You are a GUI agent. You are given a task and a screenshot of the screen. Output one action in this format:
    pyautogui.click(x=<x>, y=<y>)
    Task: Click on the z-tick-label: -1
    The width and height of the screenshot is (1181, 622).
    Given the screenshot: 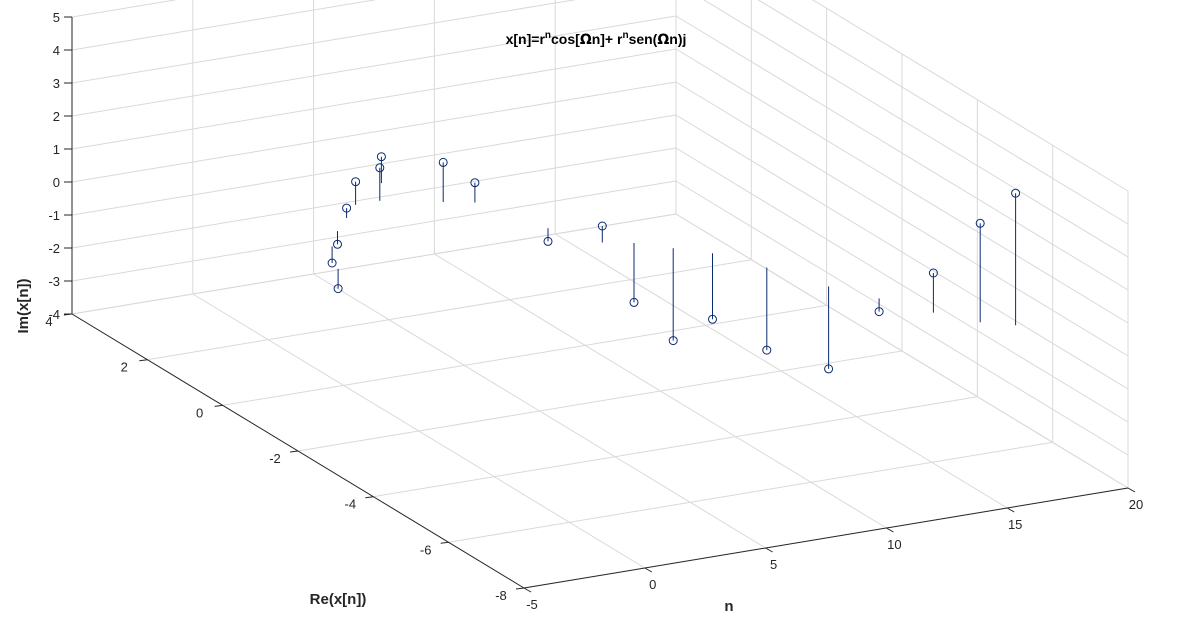 What is the action you would take?
    pyautogui.click(x=54, y=215)
    